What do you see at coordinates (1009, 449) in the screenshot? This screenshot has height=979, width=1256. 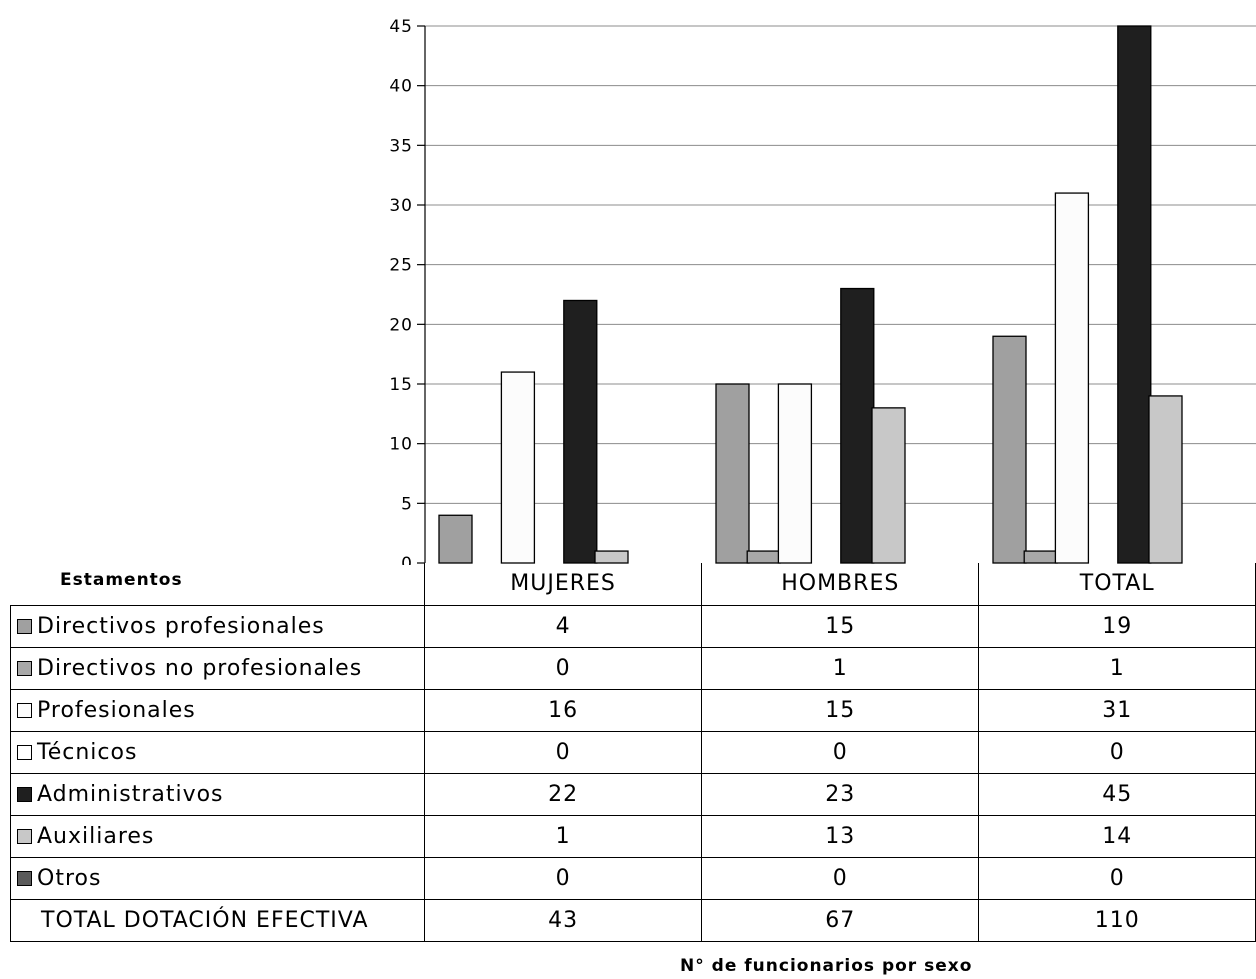 I see `bar-1-total` at bounding box center [1009, 449].